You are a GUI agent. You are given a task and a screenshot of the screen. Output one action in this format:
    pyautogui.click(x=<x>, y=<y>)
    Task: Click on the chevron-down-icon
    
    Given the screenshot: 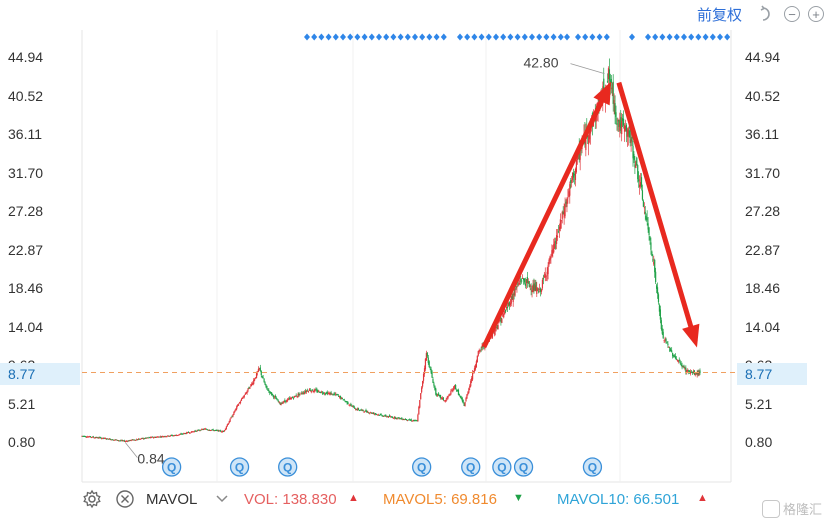 What is the action you would take?
    pyautogui.click(x=222, y=500)
    